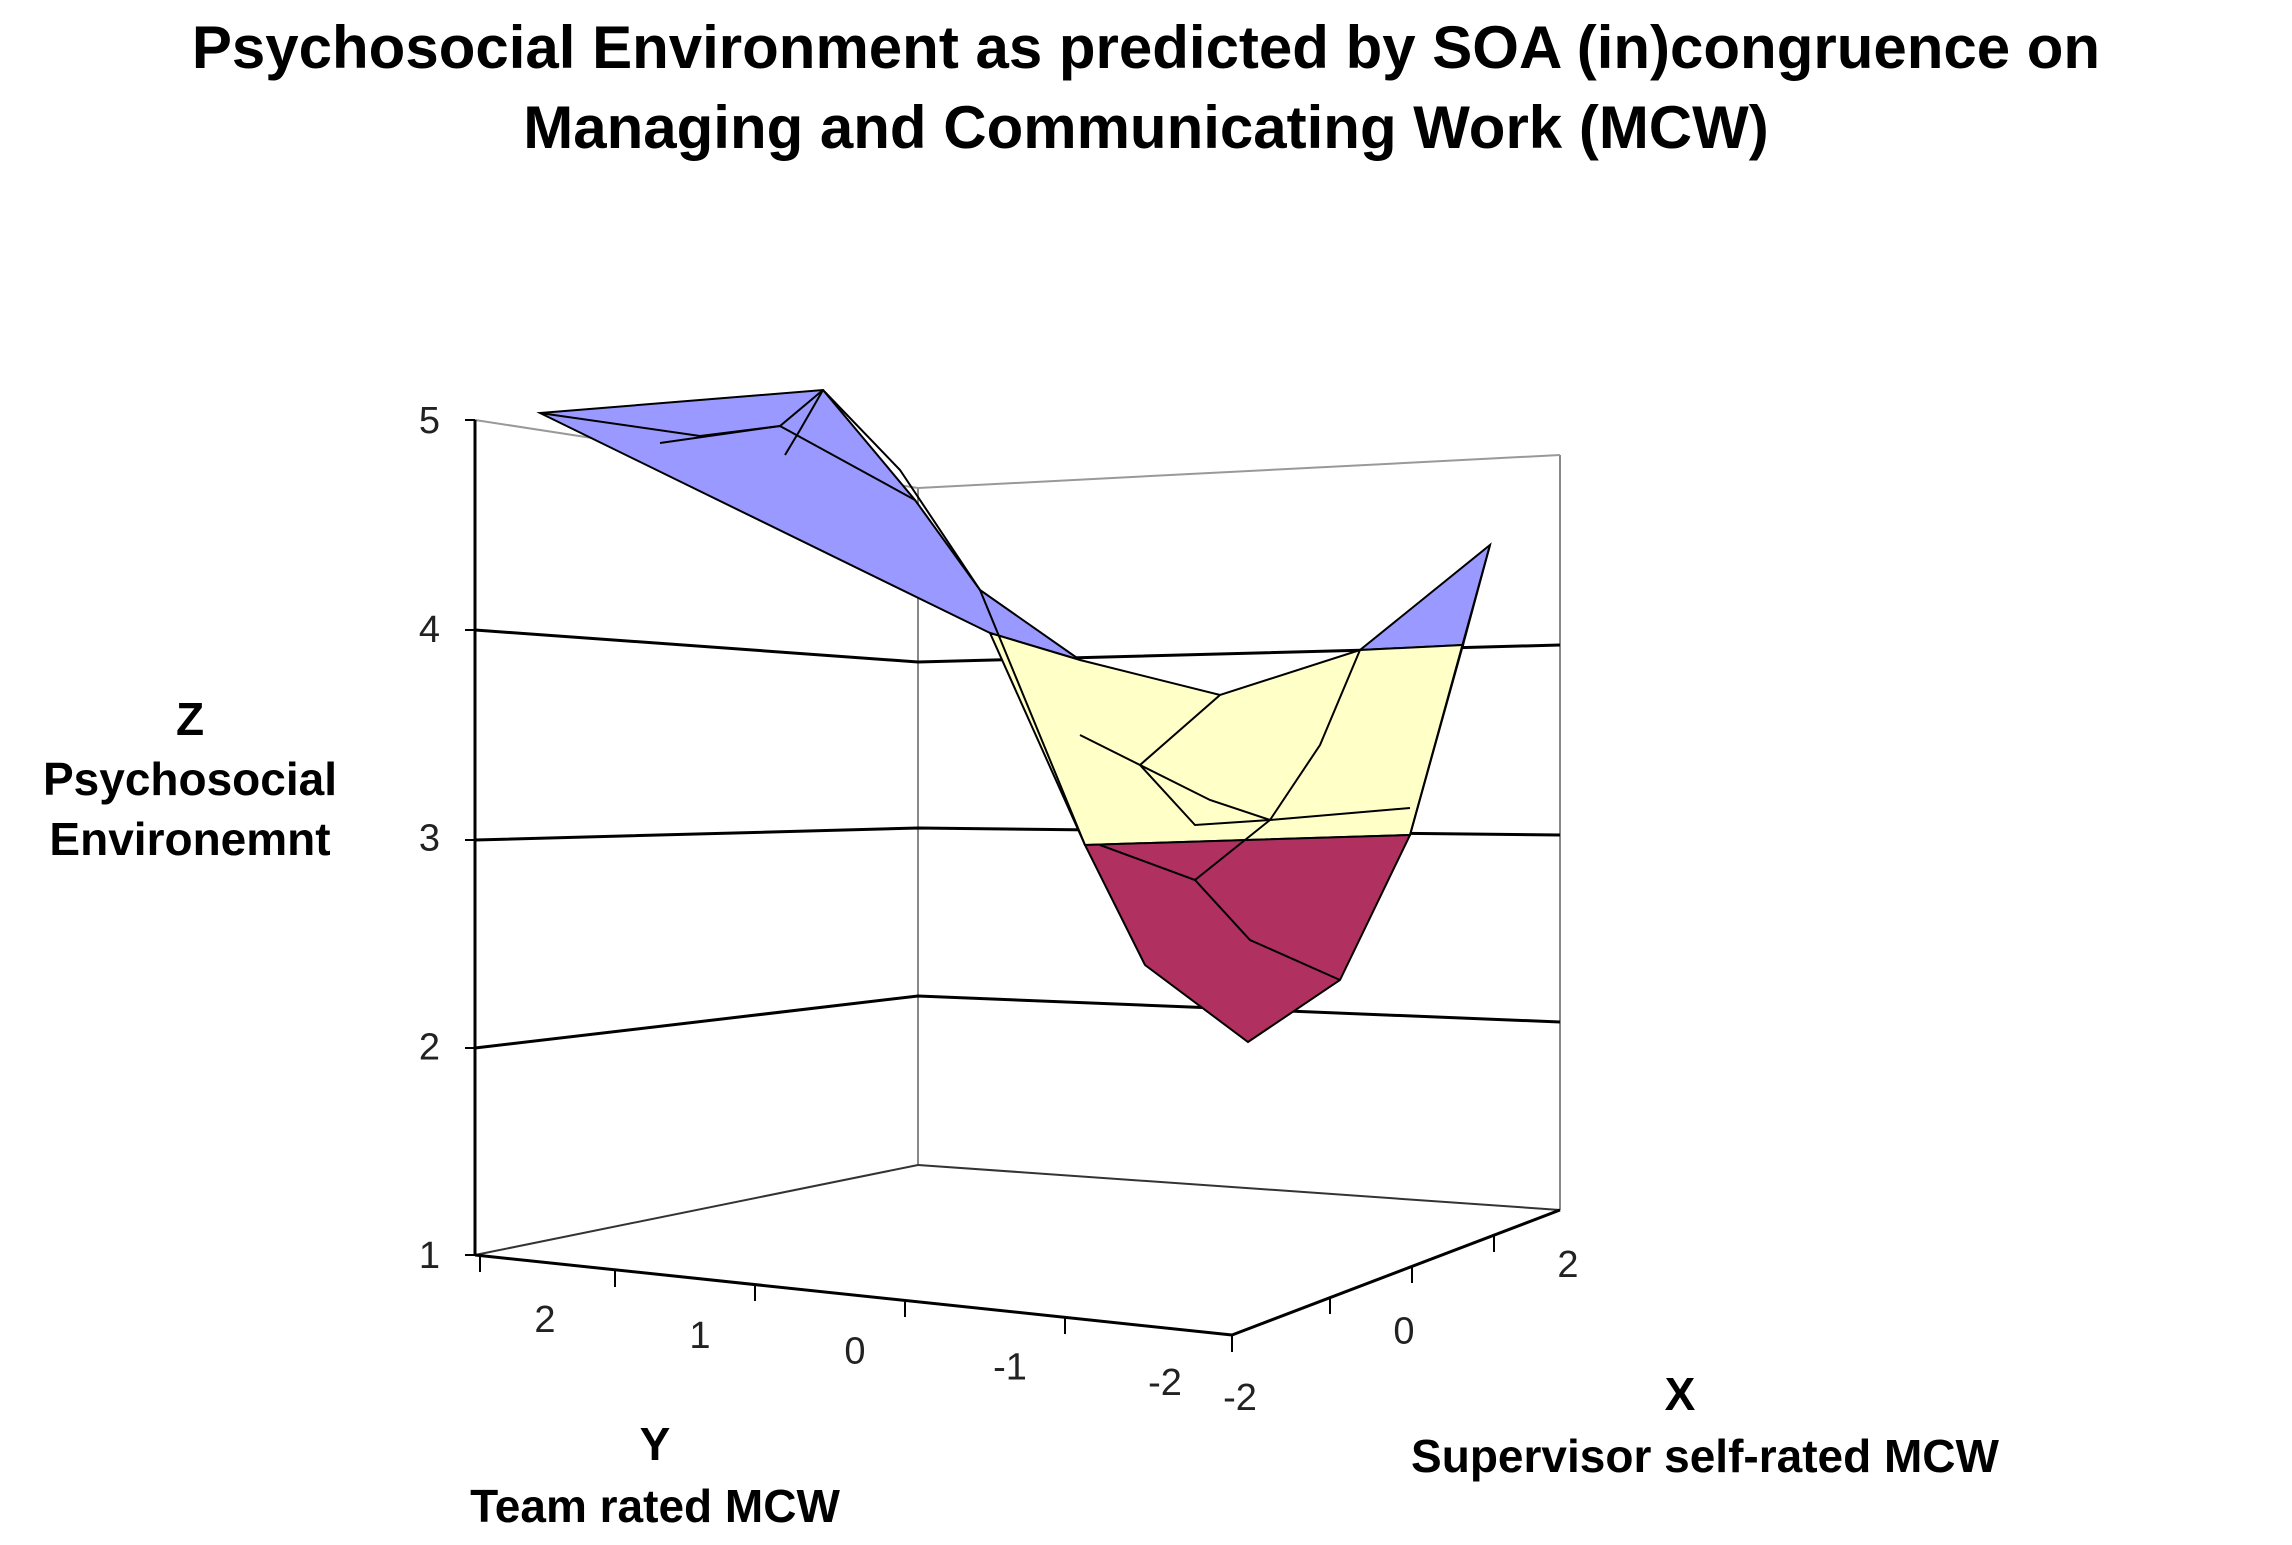 This screenshot has height=1545, width=2292. What do you see at coordinates (190, 779) in the screenshot?
I see `z-axis-title-line1: Psychosocial` at bounding box center [190, 779].